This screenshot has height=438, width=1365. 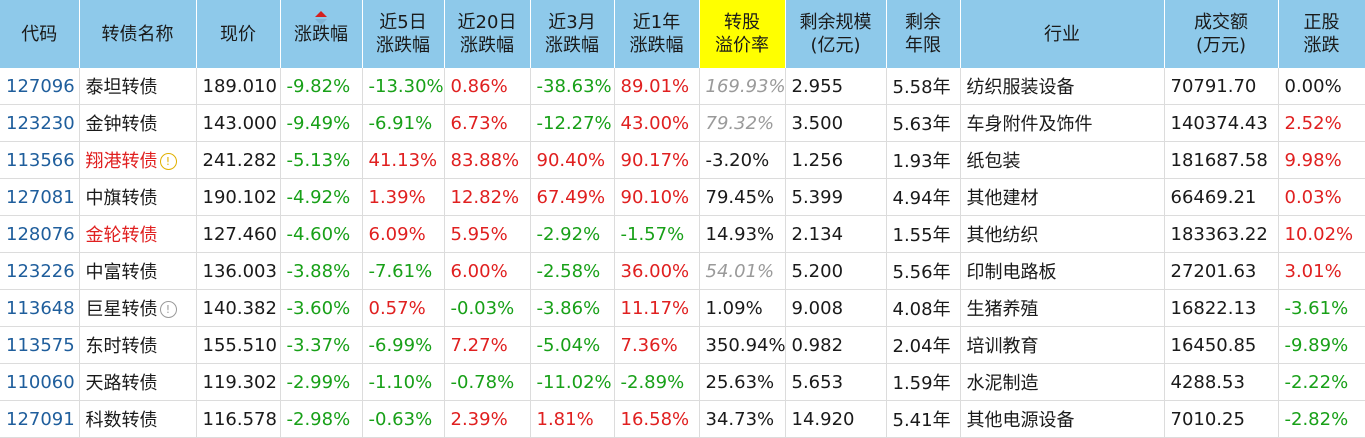 I want to click on bond-code-link: 128076, so click(x=40, y=234).